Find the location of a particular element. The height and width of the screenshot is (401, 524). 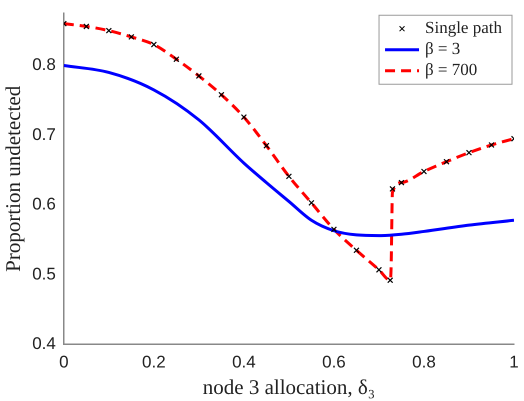

x-tick-label: 0 is located at coordinates (64, 362).